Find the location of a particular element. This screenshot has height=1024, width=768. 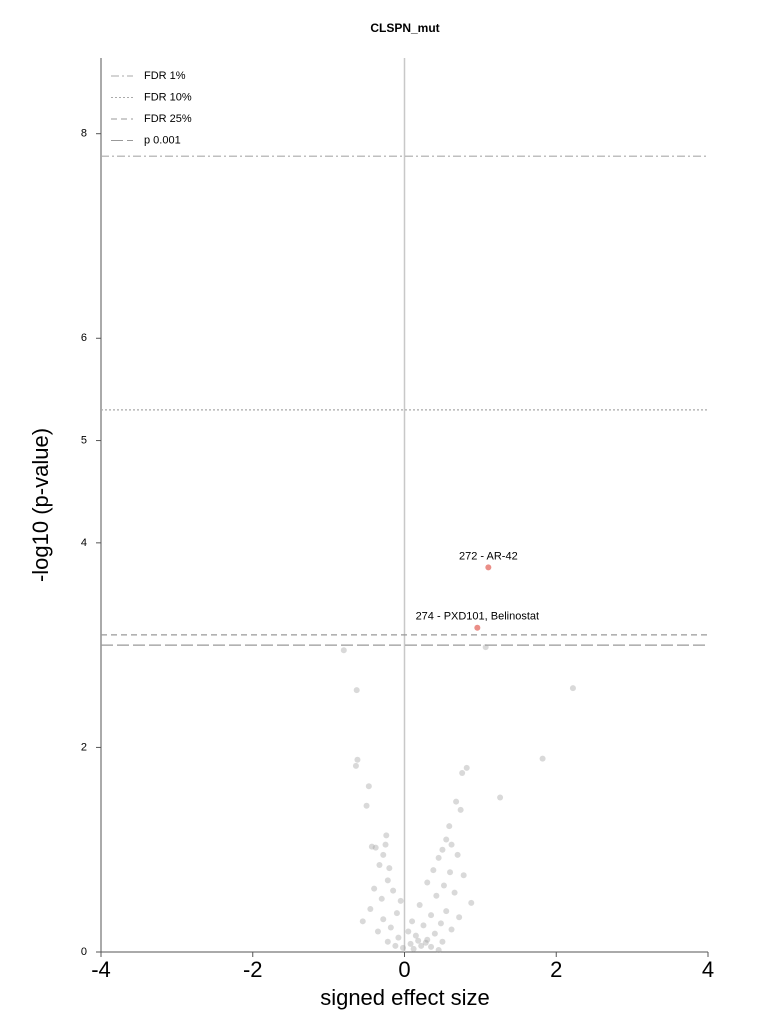

y-tick-label: 8 is located at coordinates (84, 134).